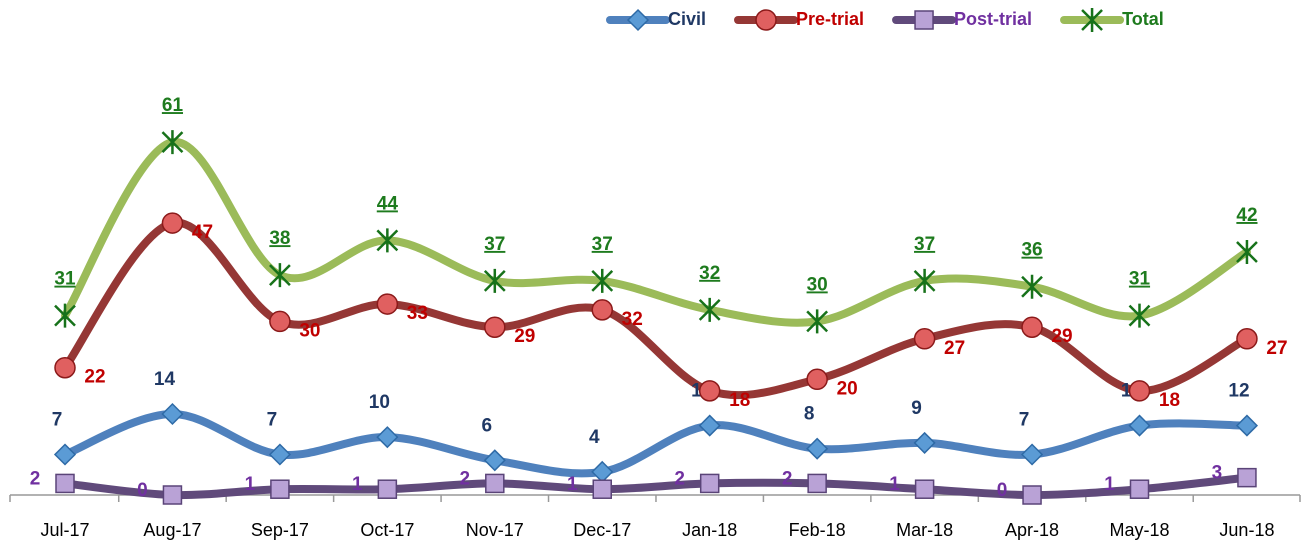 The height and width of the screenshot is (546, 1304). What do you see at coordinates (94, 377) in the screenshot?
I see `data-label: 22` at bounding box center [94, 377].